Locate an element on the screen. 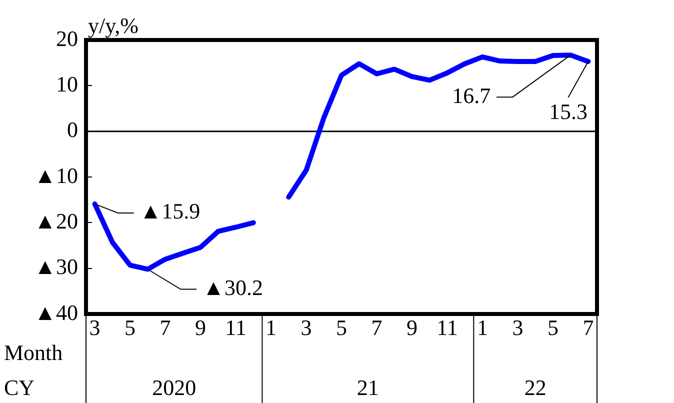 The width and height of the screenshot is (674, 403). y-tick-label: 10 is located at coordinates (67, 83).